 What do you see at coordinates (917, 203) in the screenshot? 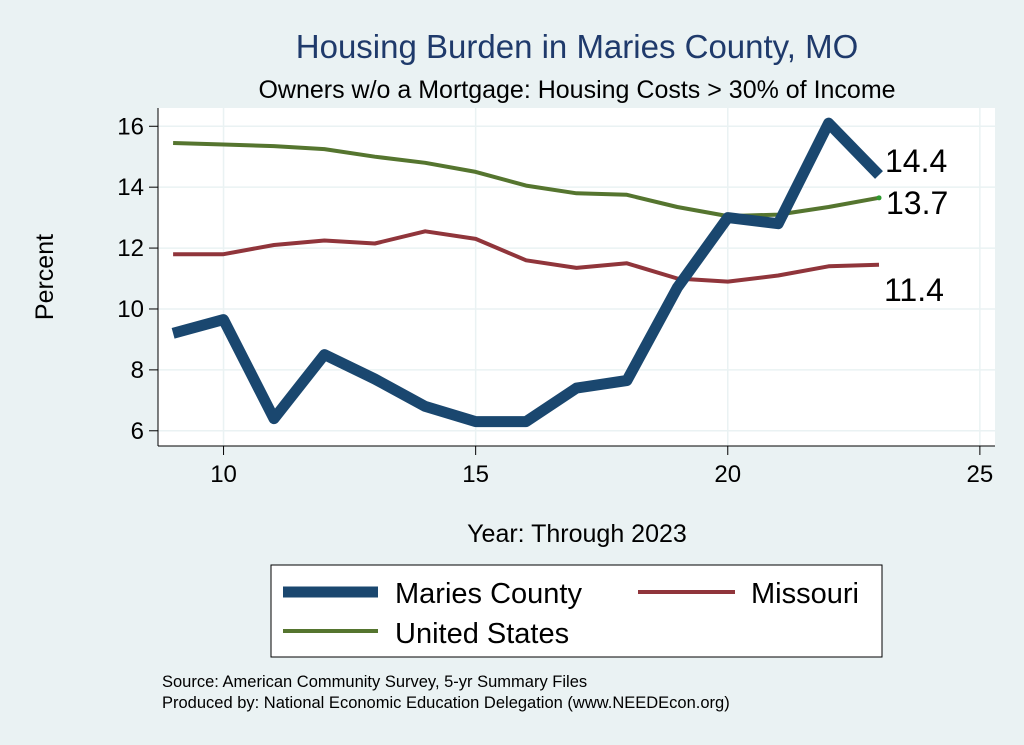
I see `end-label-united-states: 13.7` at bounding box center [917, 203].